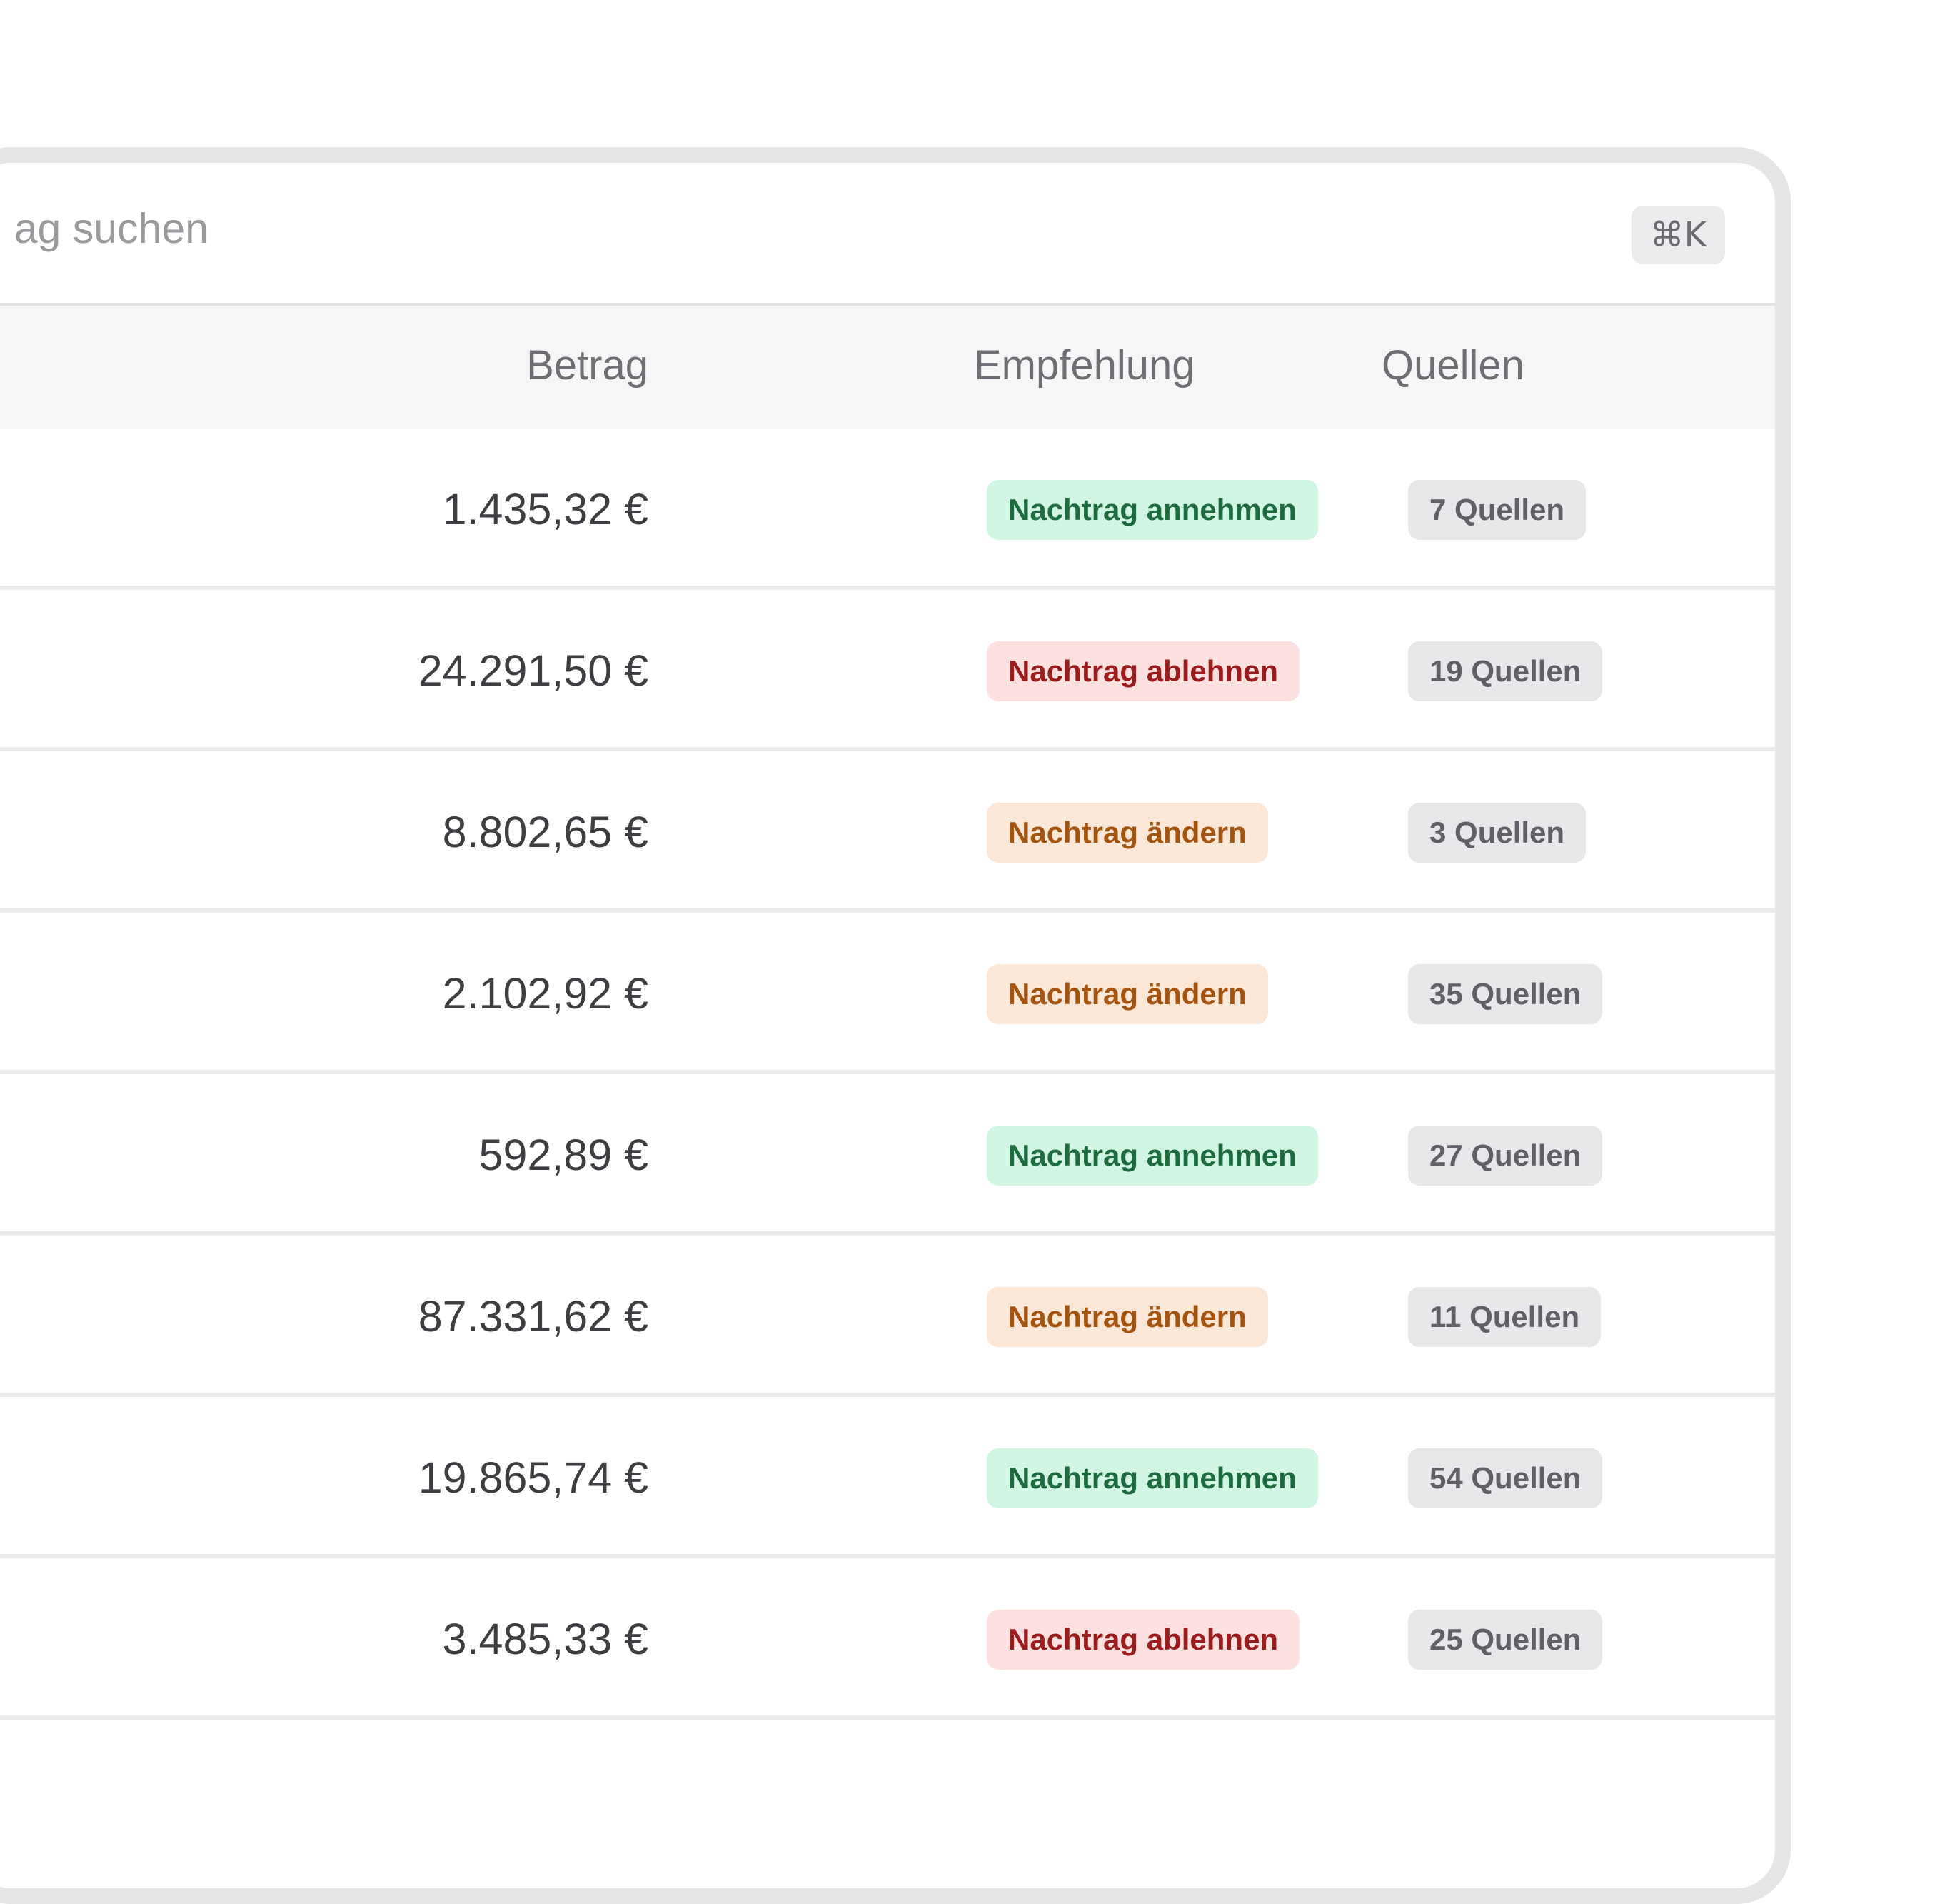 The height and width of the screenshot is (1904, 1940). Describe the element at coordinates (533, 670) in the screenshot. I see `amount-cell: 24.291,50 €` at that location.